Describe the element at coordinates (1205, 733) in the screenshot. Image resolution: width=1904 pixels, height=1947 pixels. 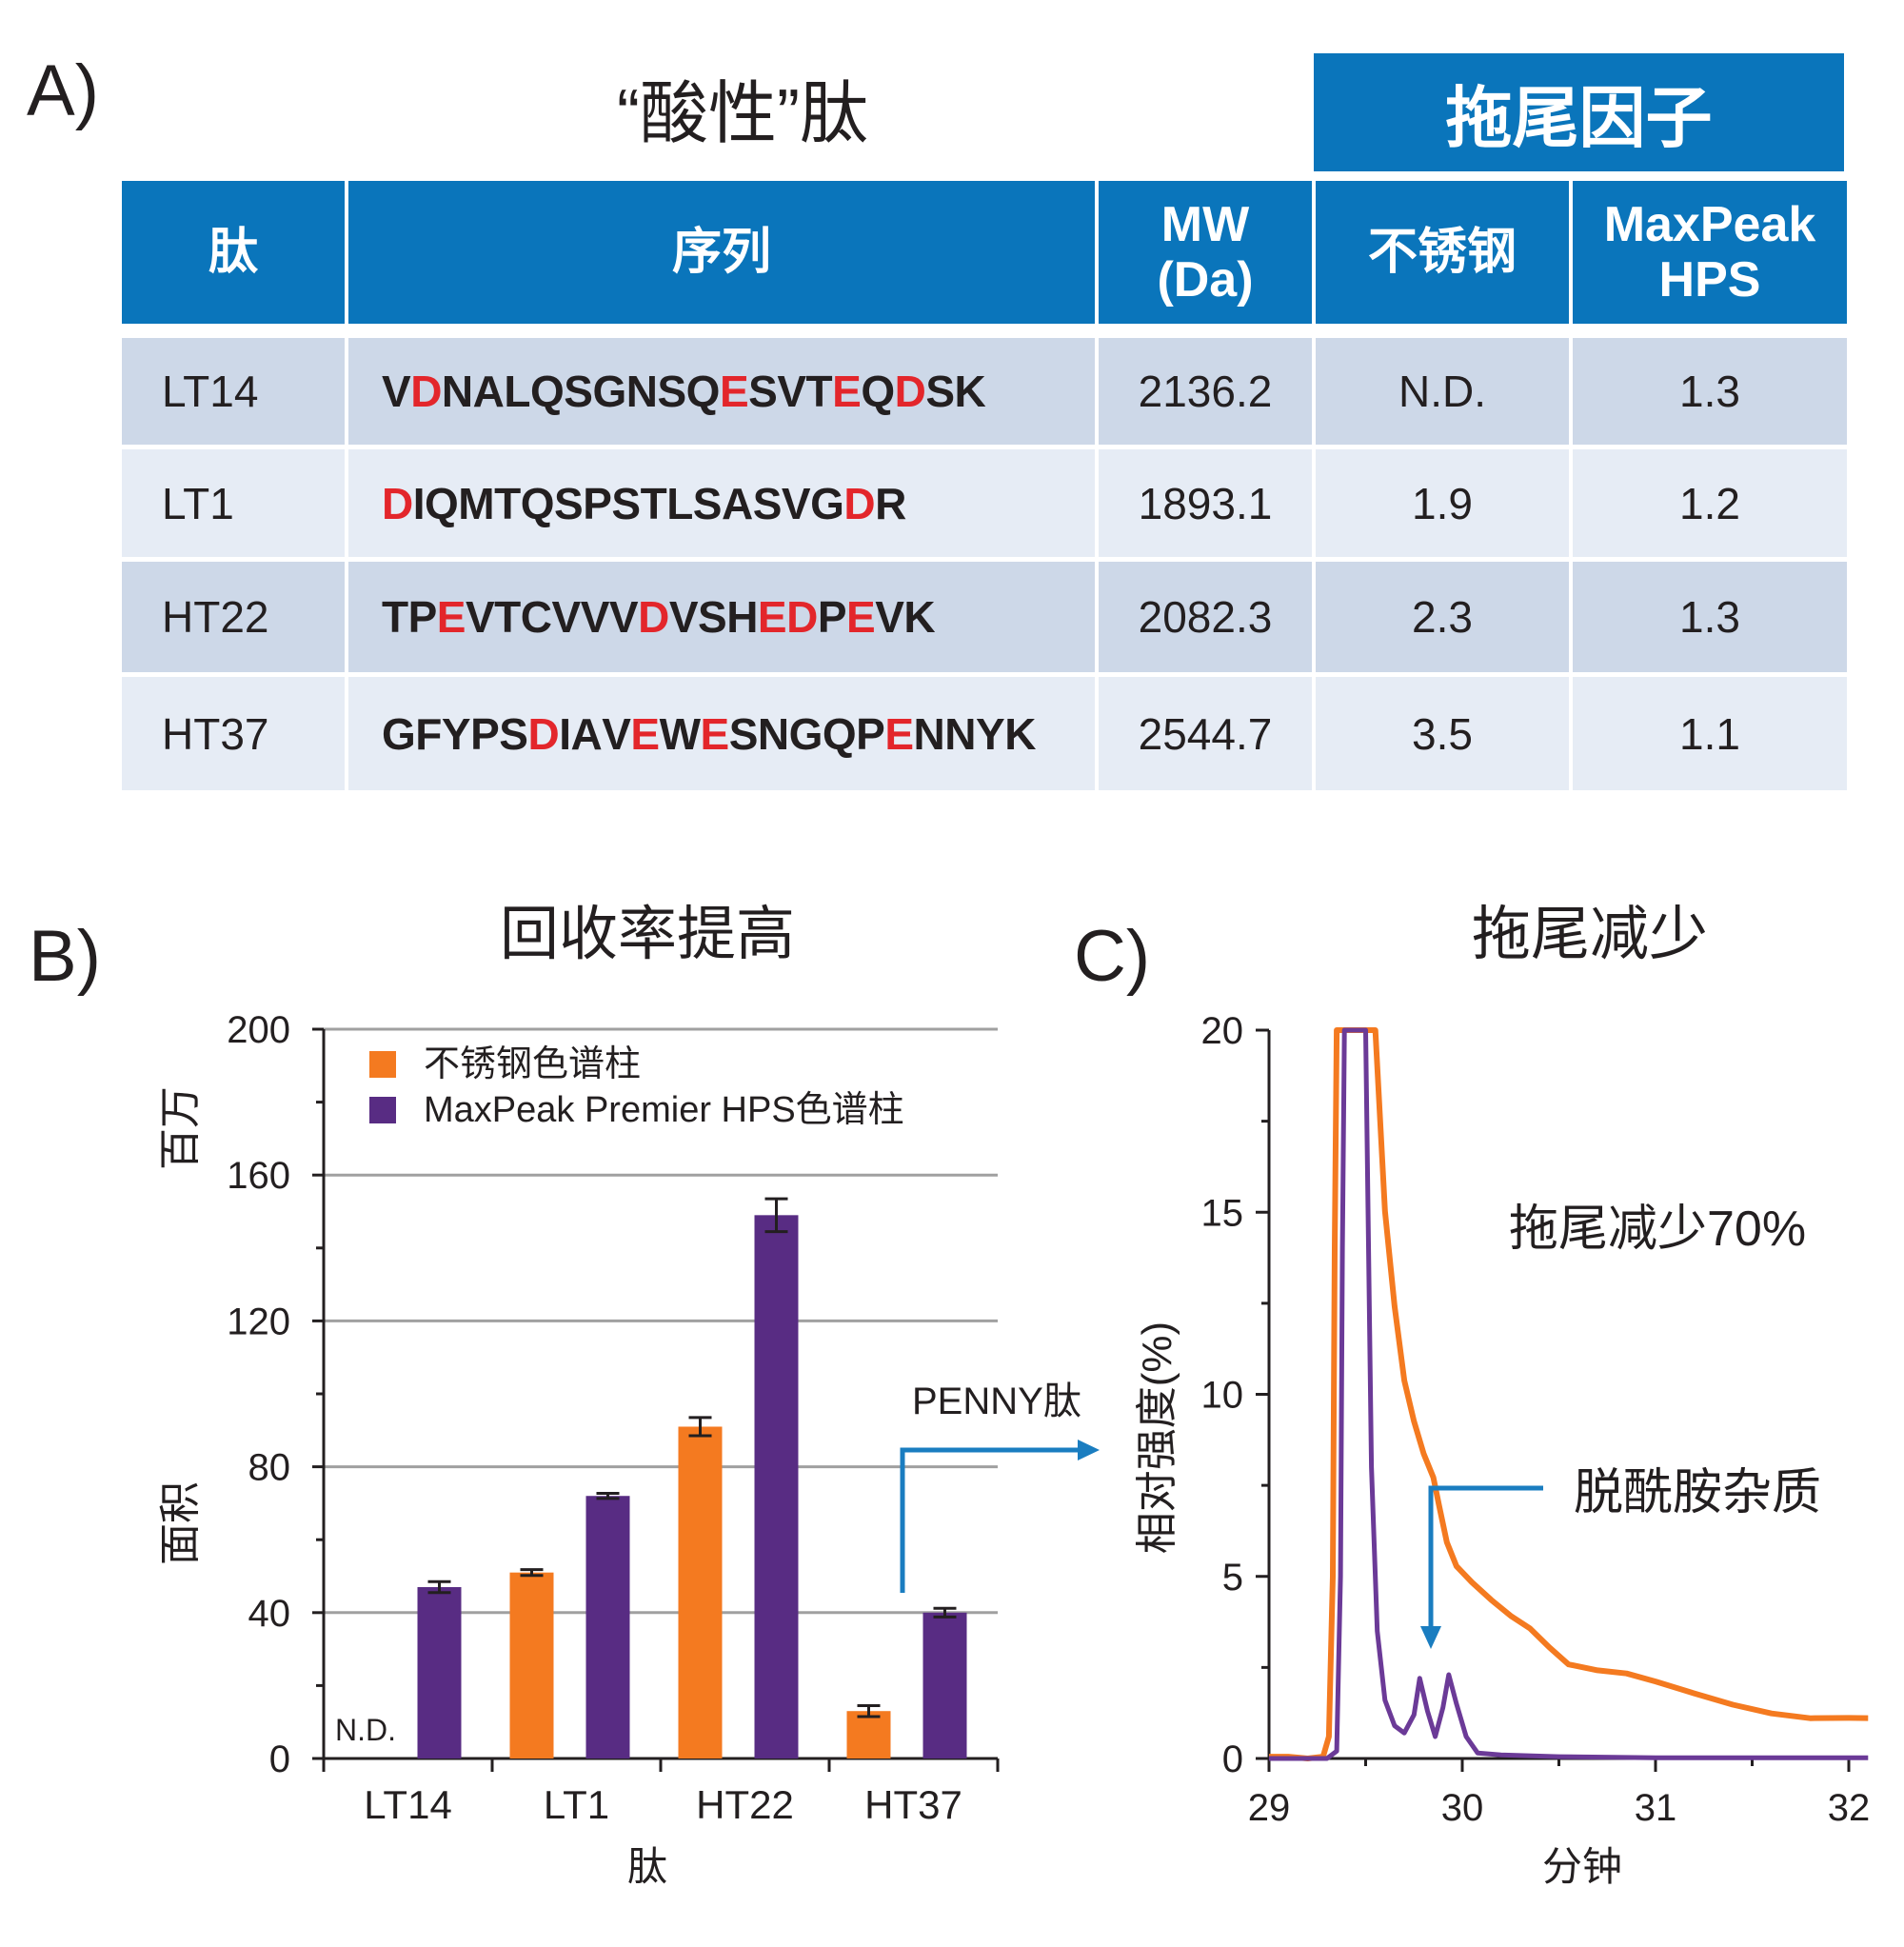
I see `table-cell-mw: 2544.7` at that location.